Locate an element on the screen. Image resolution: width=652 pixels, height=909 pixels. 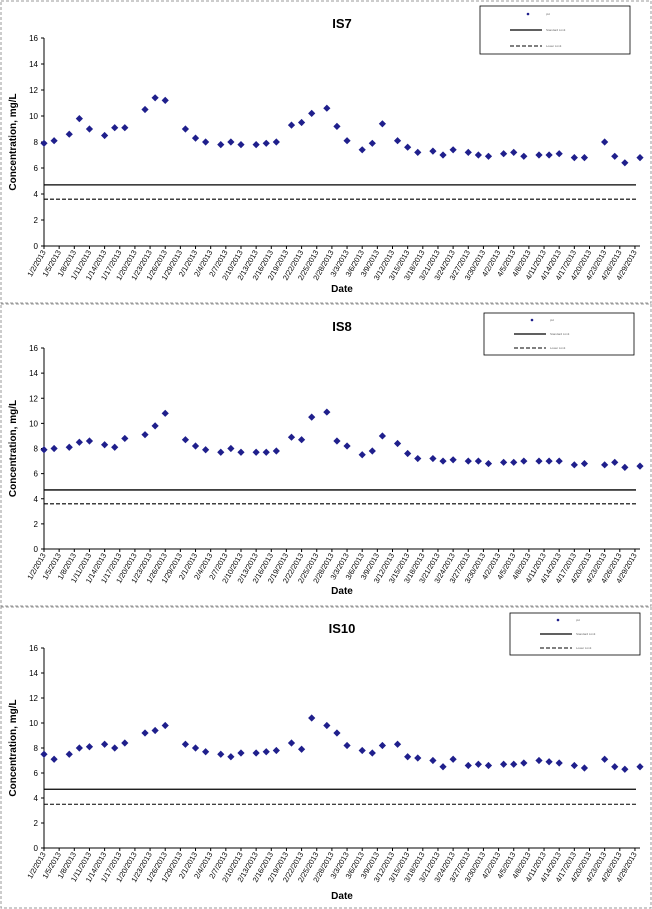
y-axis-title: Concentration, mg/L is located at coordinates (13, 448).